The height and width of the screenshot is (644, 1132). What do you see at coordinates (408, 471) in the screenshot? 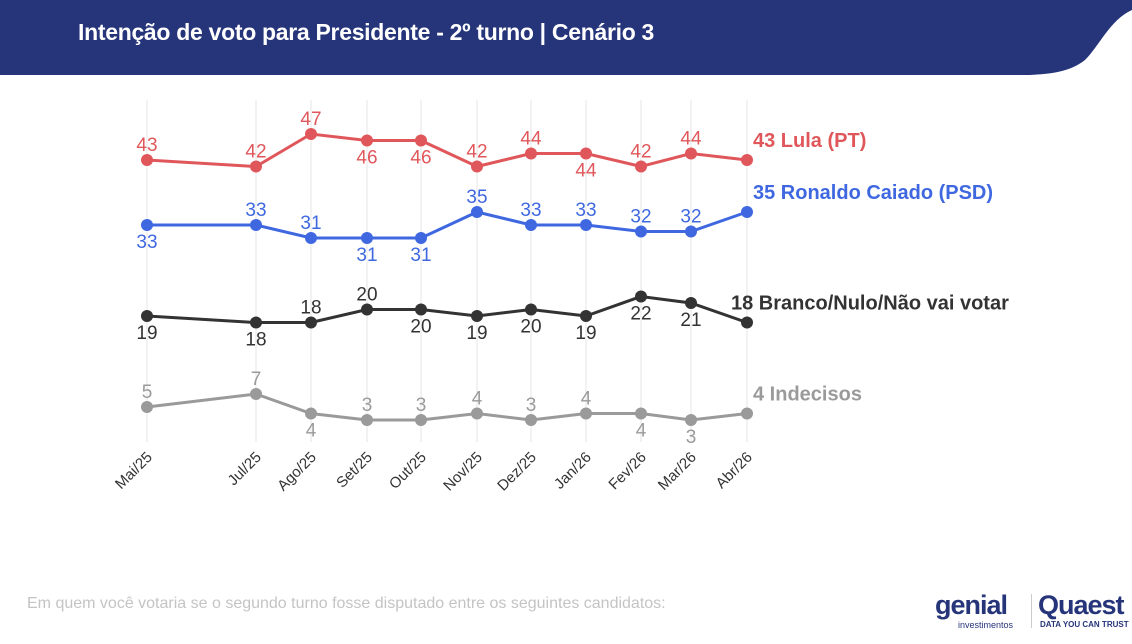
I see `x-tick-label: Out/25` at bounding box center [408, 471].